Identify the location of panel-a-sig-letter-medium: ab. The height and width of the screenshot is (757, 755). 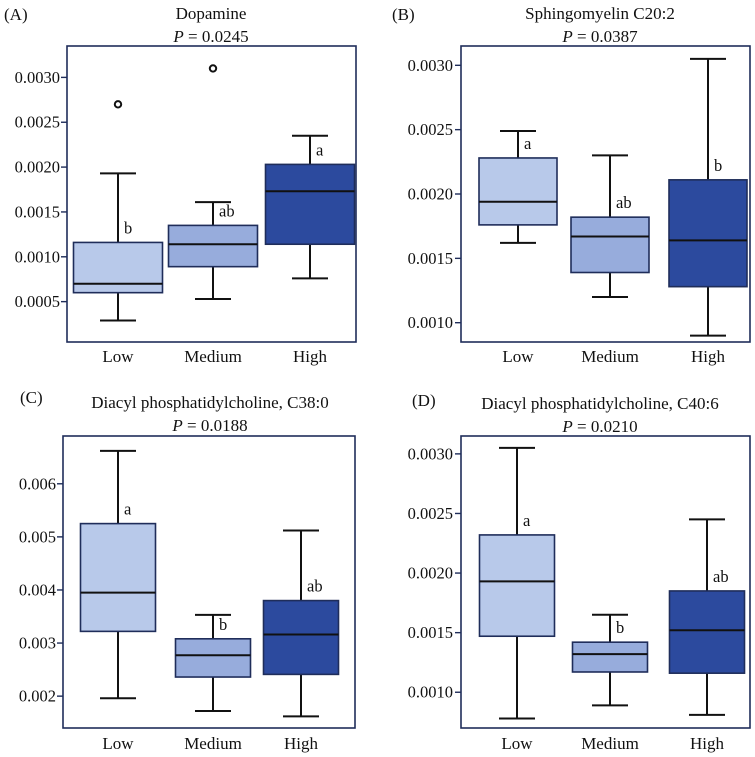
(227, 210).